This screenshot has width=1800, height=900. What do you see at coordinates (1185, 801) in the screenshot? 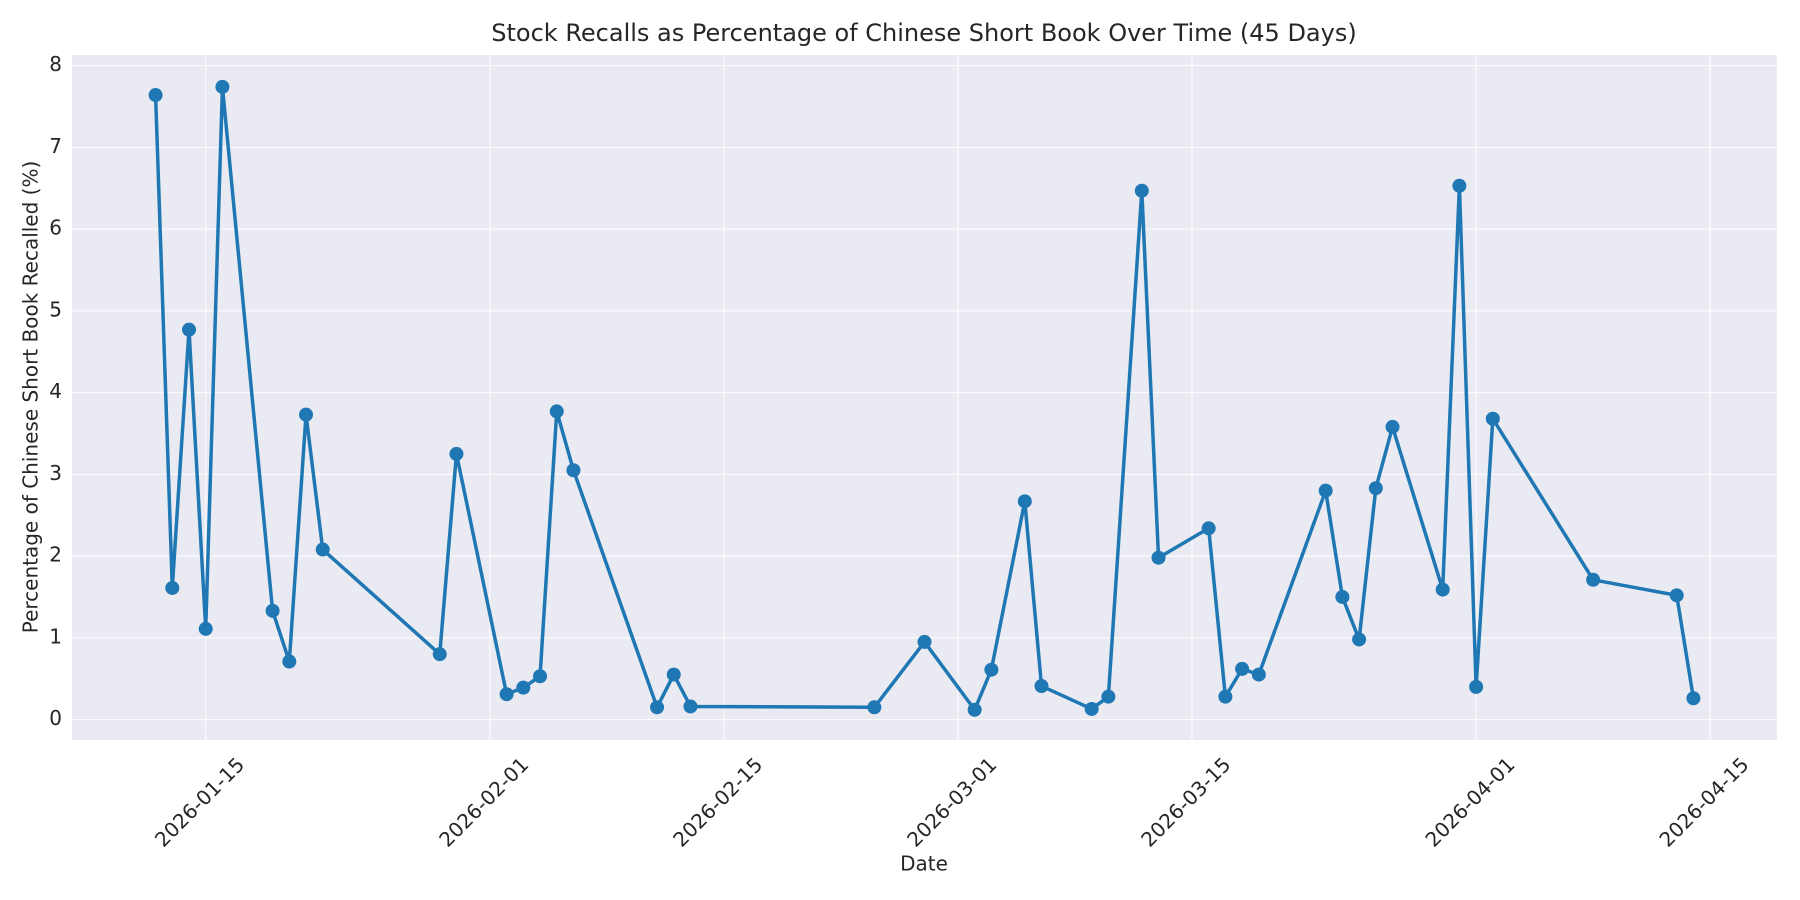
I see `x-tick-label: 2026-03-15` at bounding box center [1185, 801].